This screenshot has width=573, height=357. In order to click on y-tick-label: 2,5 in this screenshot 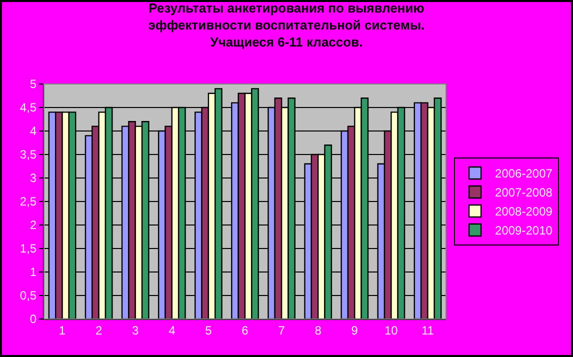, I will do `click(28, 201)`.